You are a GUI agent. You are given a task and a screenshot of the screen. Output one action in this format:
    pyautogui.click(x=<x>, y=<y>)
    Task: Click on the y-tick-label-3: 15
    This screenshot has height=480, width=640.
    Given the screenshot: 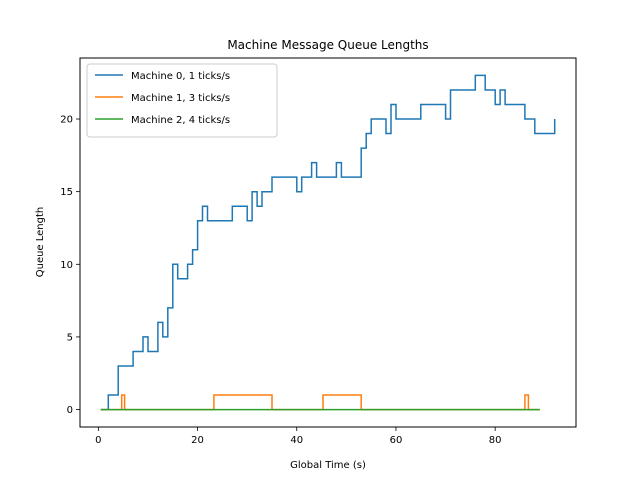 What is the action you would take?
    pyautogui.click(x=66, y=192)
    